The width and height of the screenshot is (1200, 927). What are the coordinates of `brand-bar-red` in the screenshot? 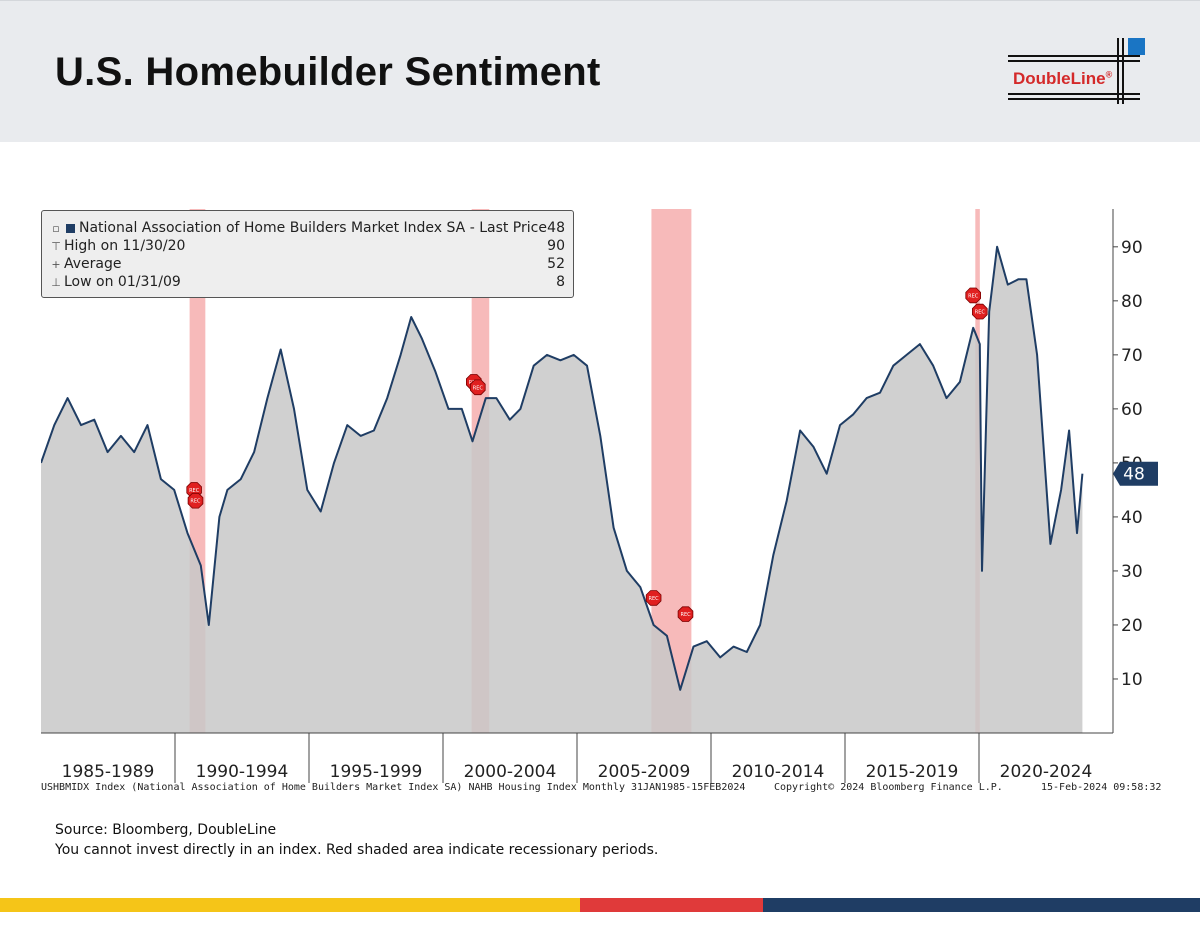 It's located at (671, 905).